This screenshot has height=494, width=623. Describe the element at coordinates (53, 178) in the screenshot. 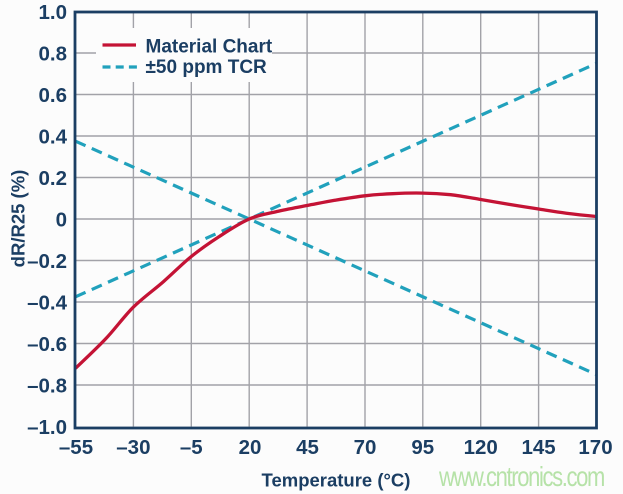

I see `svg-text: 0.2` at that location.